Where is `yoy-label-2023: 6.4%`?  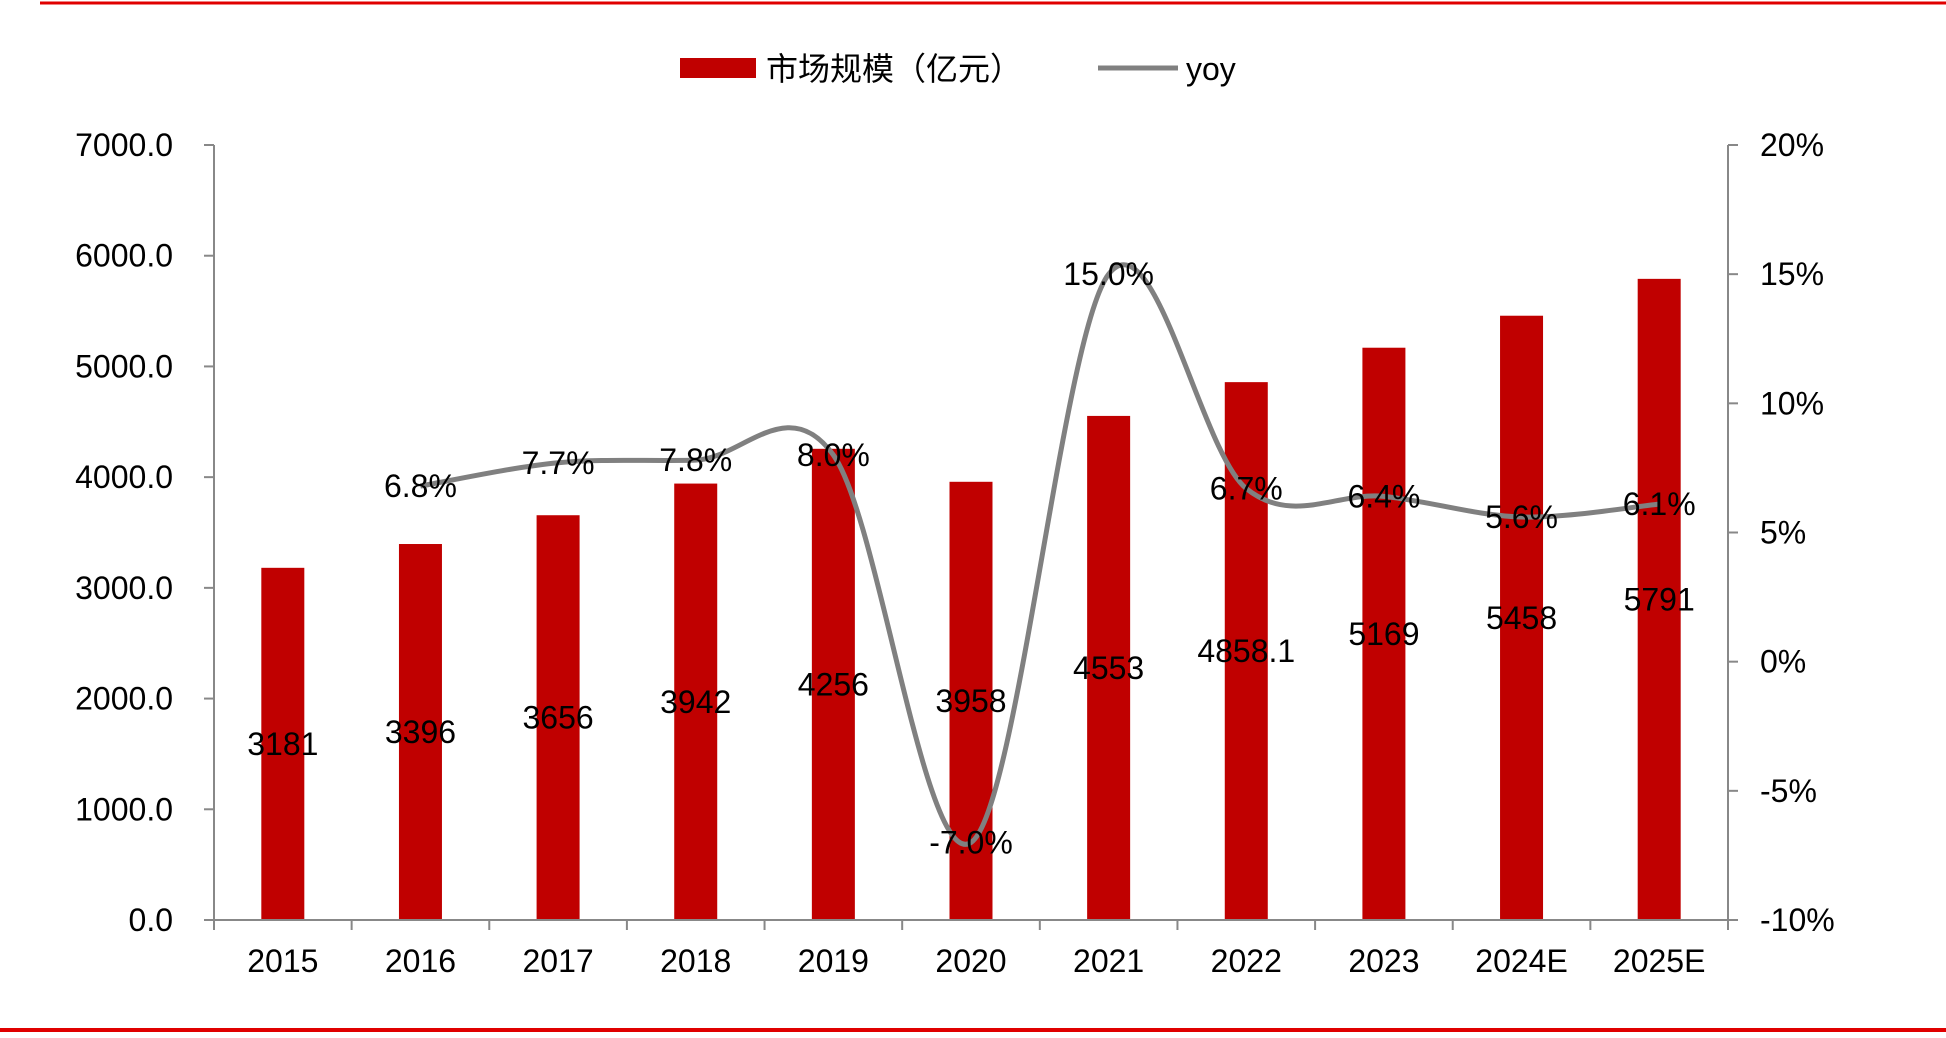 yoy-label-2023: 6.4% is located at coordinates (1383, 496).